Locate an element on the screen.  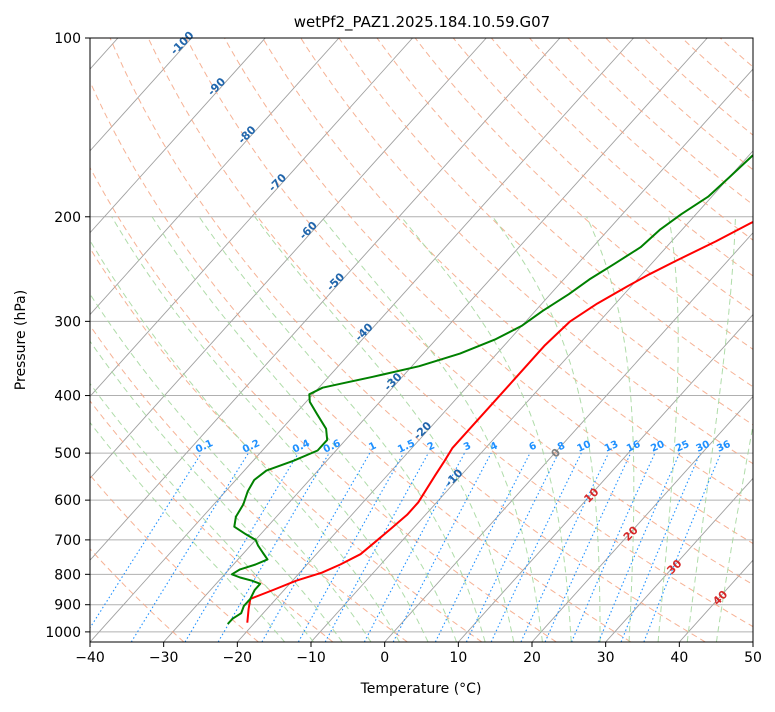
y-tick-label: 1000 is located at coordinates (63, 633).